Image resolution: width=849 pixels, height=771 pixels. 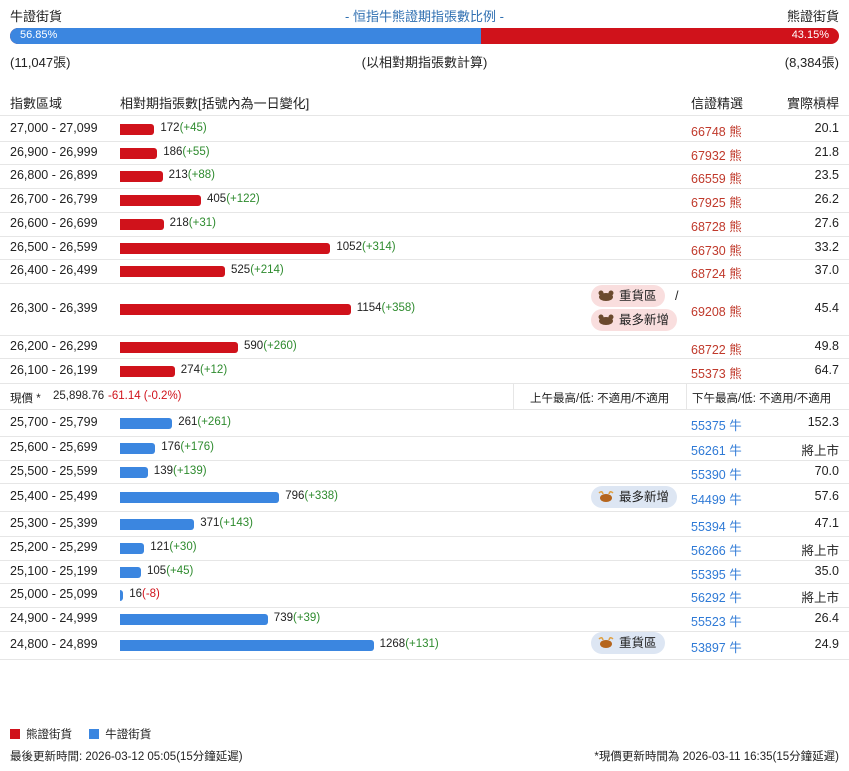 I want to click on warrant-code: 68722 熊, so click(x=716, y=348).